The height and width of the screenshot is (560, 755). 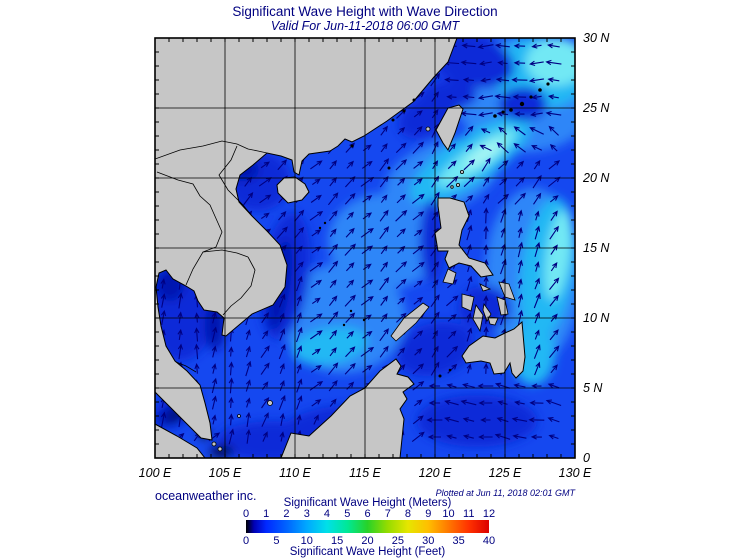 What do you see at coordinates (414, 100) in the screenshot?
I see `fujian-coast-islet` at bounding box center [414, 100].